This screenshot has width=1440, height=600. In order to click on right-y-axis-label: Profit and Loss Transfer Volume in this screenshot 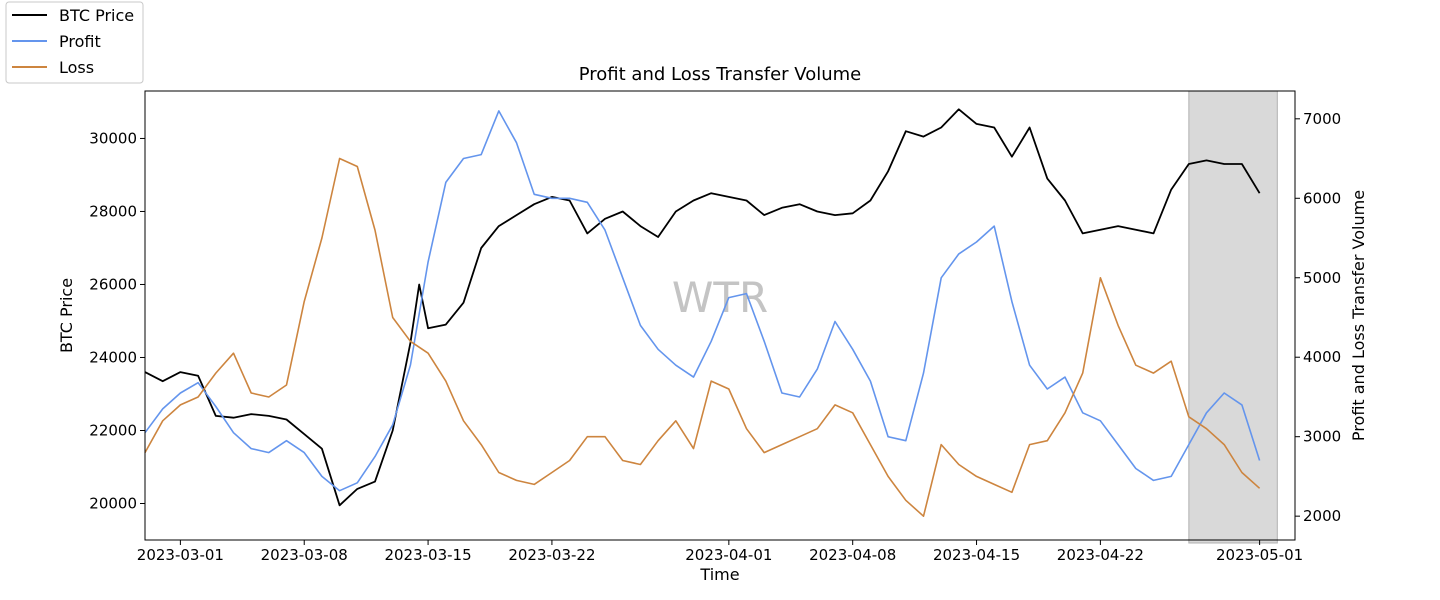, I will do `click(1358, 315)`.